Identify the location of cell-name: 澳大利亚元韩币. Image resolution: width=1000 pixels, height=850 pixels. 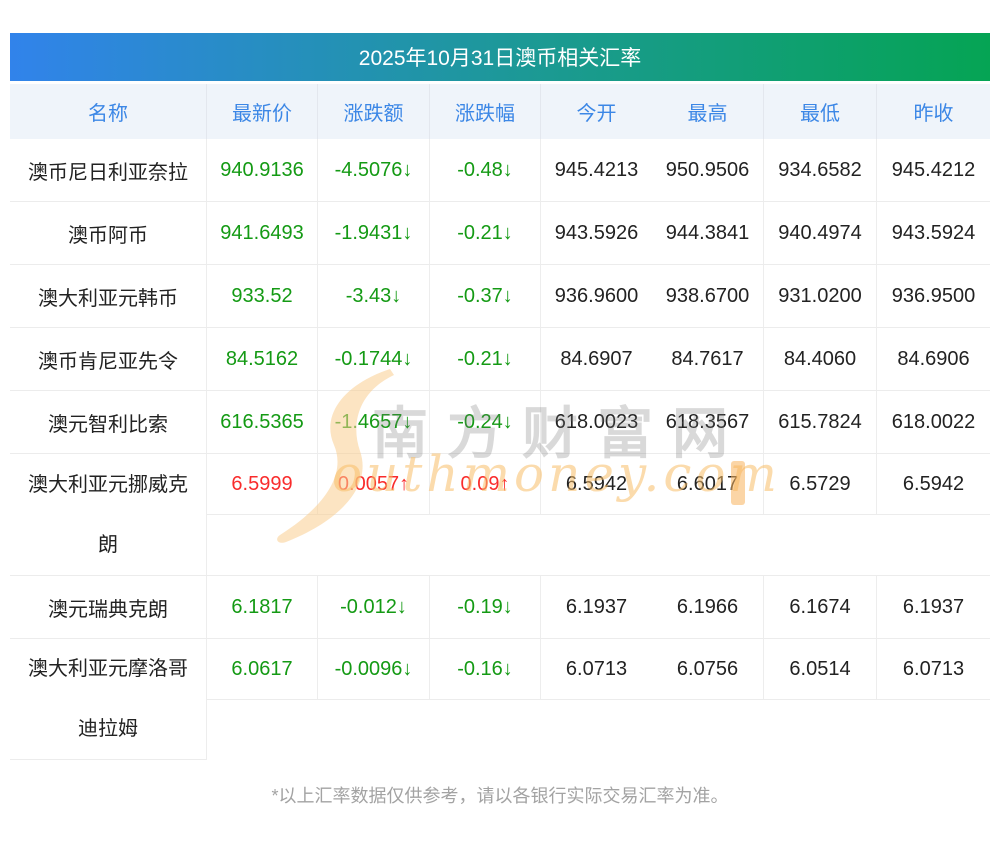
(108, 296).